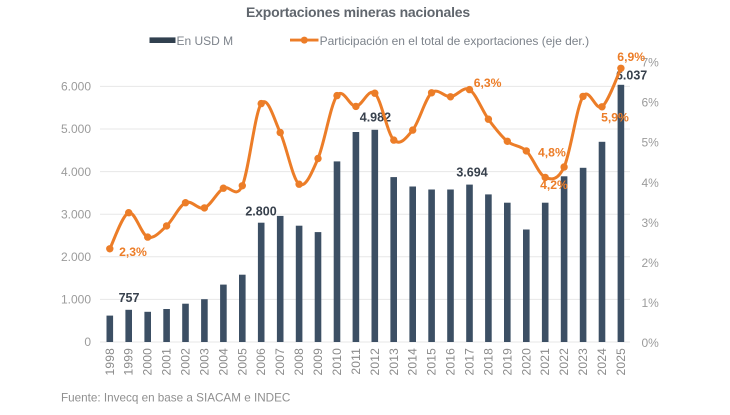 This screenshot has width=730, height=415. Describe the element at coordinates (488, 362) in the screenshot. I see `svg-text: 2018` at that location.